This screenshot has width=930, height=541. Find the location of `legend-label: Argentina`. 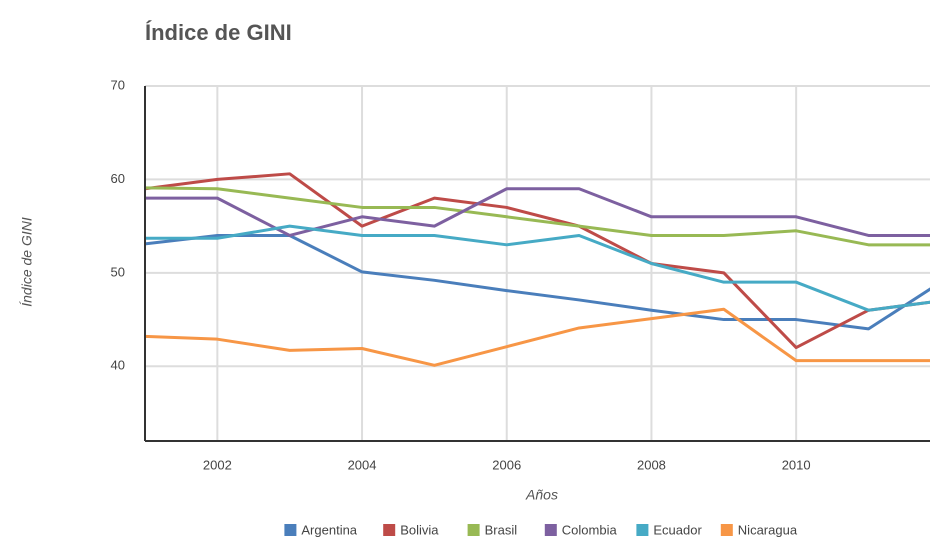

legend-label: Argentina is located at coordinates (329, 529).